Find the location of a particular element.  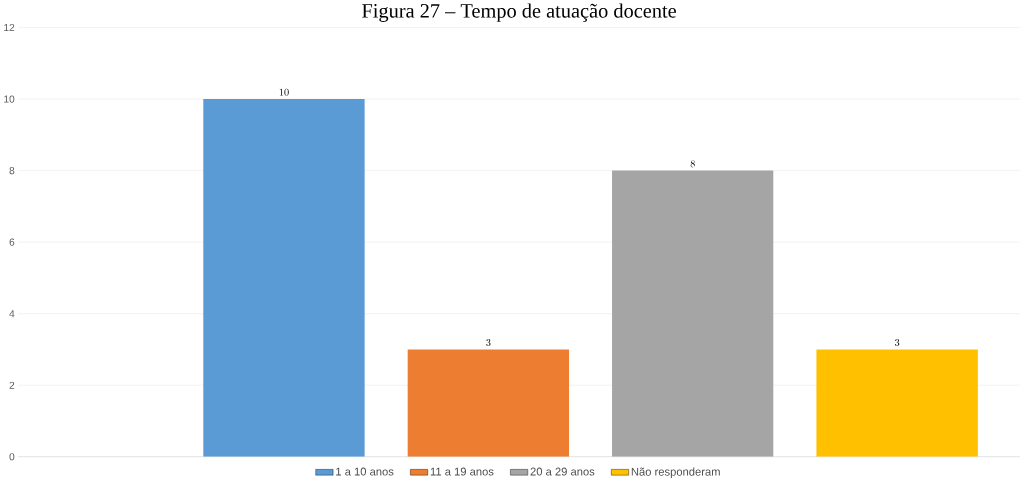

data-label: 10 is located at coordinates (284, 92).